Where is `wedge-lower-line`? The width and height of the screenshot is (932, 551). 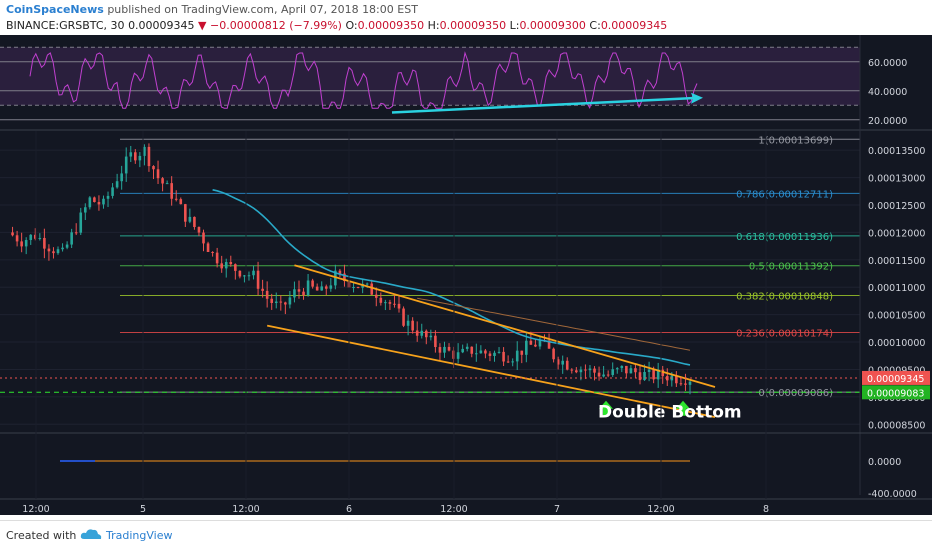
wedge-lower-line is located at coordinates (491, 371).